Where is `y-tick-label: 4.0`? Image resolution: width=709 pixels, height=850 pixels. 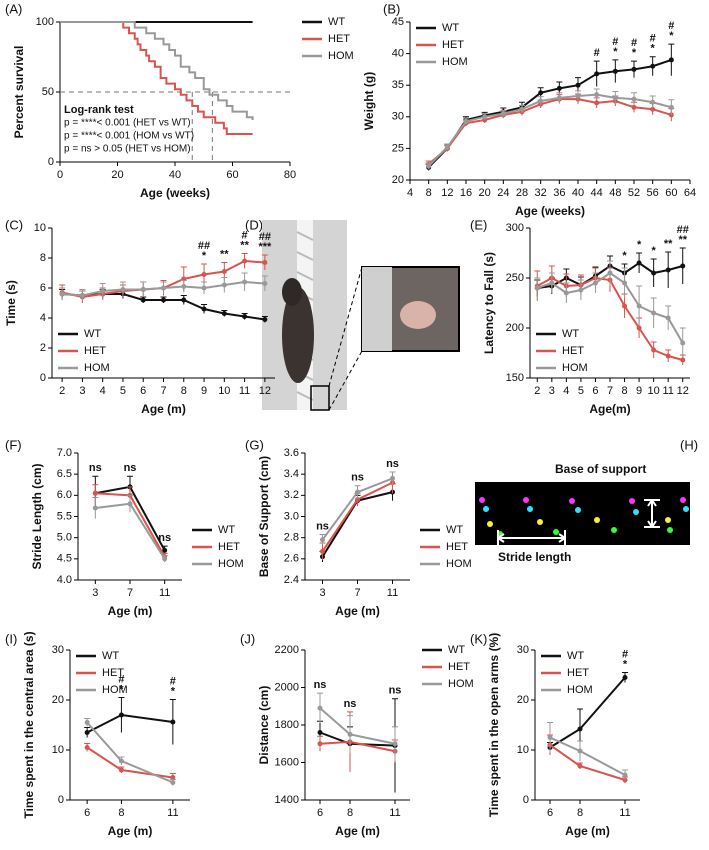 y-tick-label: 4.0 is located at coordinates (64, 580).